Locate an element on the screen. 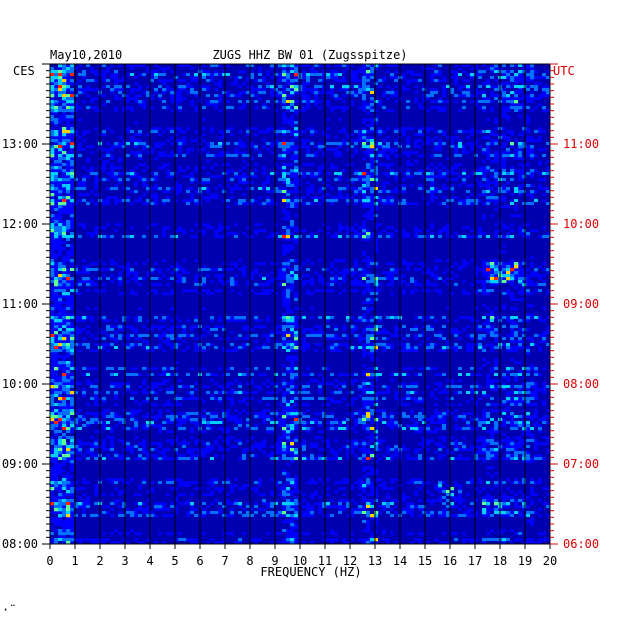 This screenshot has width=630, height=624. x-tick-label: 18 is located at coordinates (500, 561).